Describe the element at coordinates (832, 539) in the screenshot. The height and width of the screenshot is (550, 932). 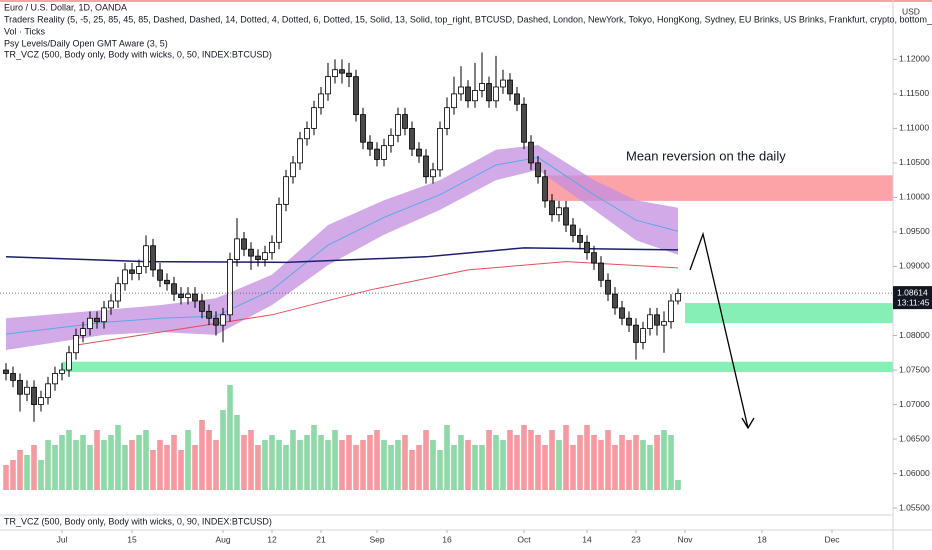
I see `x-tick-label: Dec` at that location.